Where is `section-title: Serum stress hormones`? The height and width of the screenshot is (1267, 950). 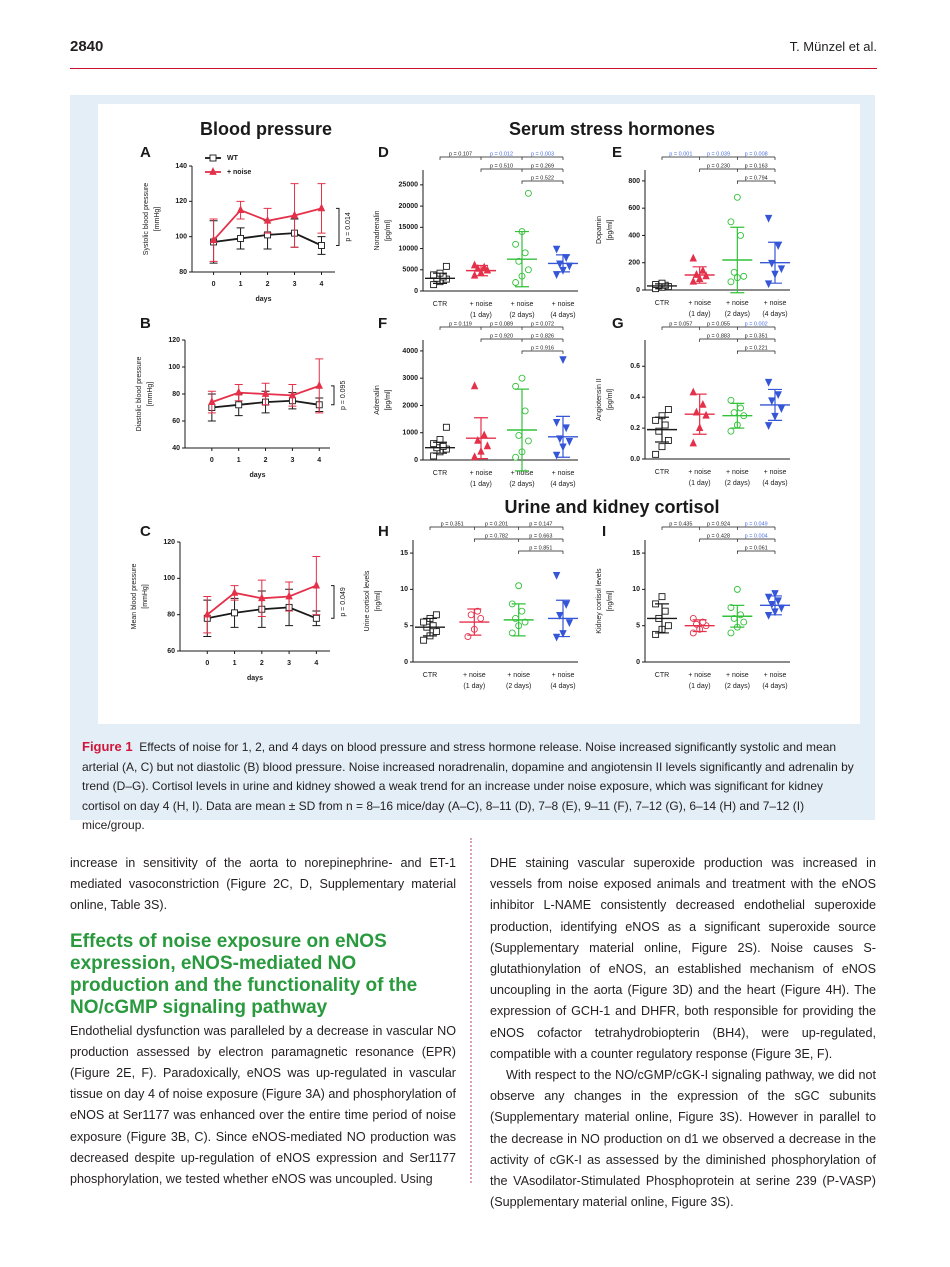 section-title: Serum stress hormones is located at coordinates (612, 129).